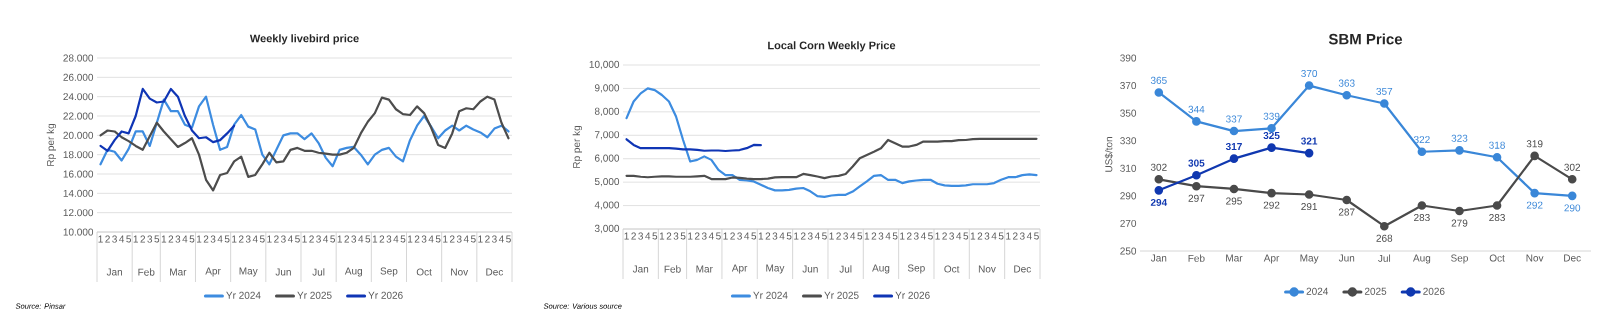 This screenshot has width=1600, height=322. I want to click on chart-title: SBM Price, so click(1365, 39).